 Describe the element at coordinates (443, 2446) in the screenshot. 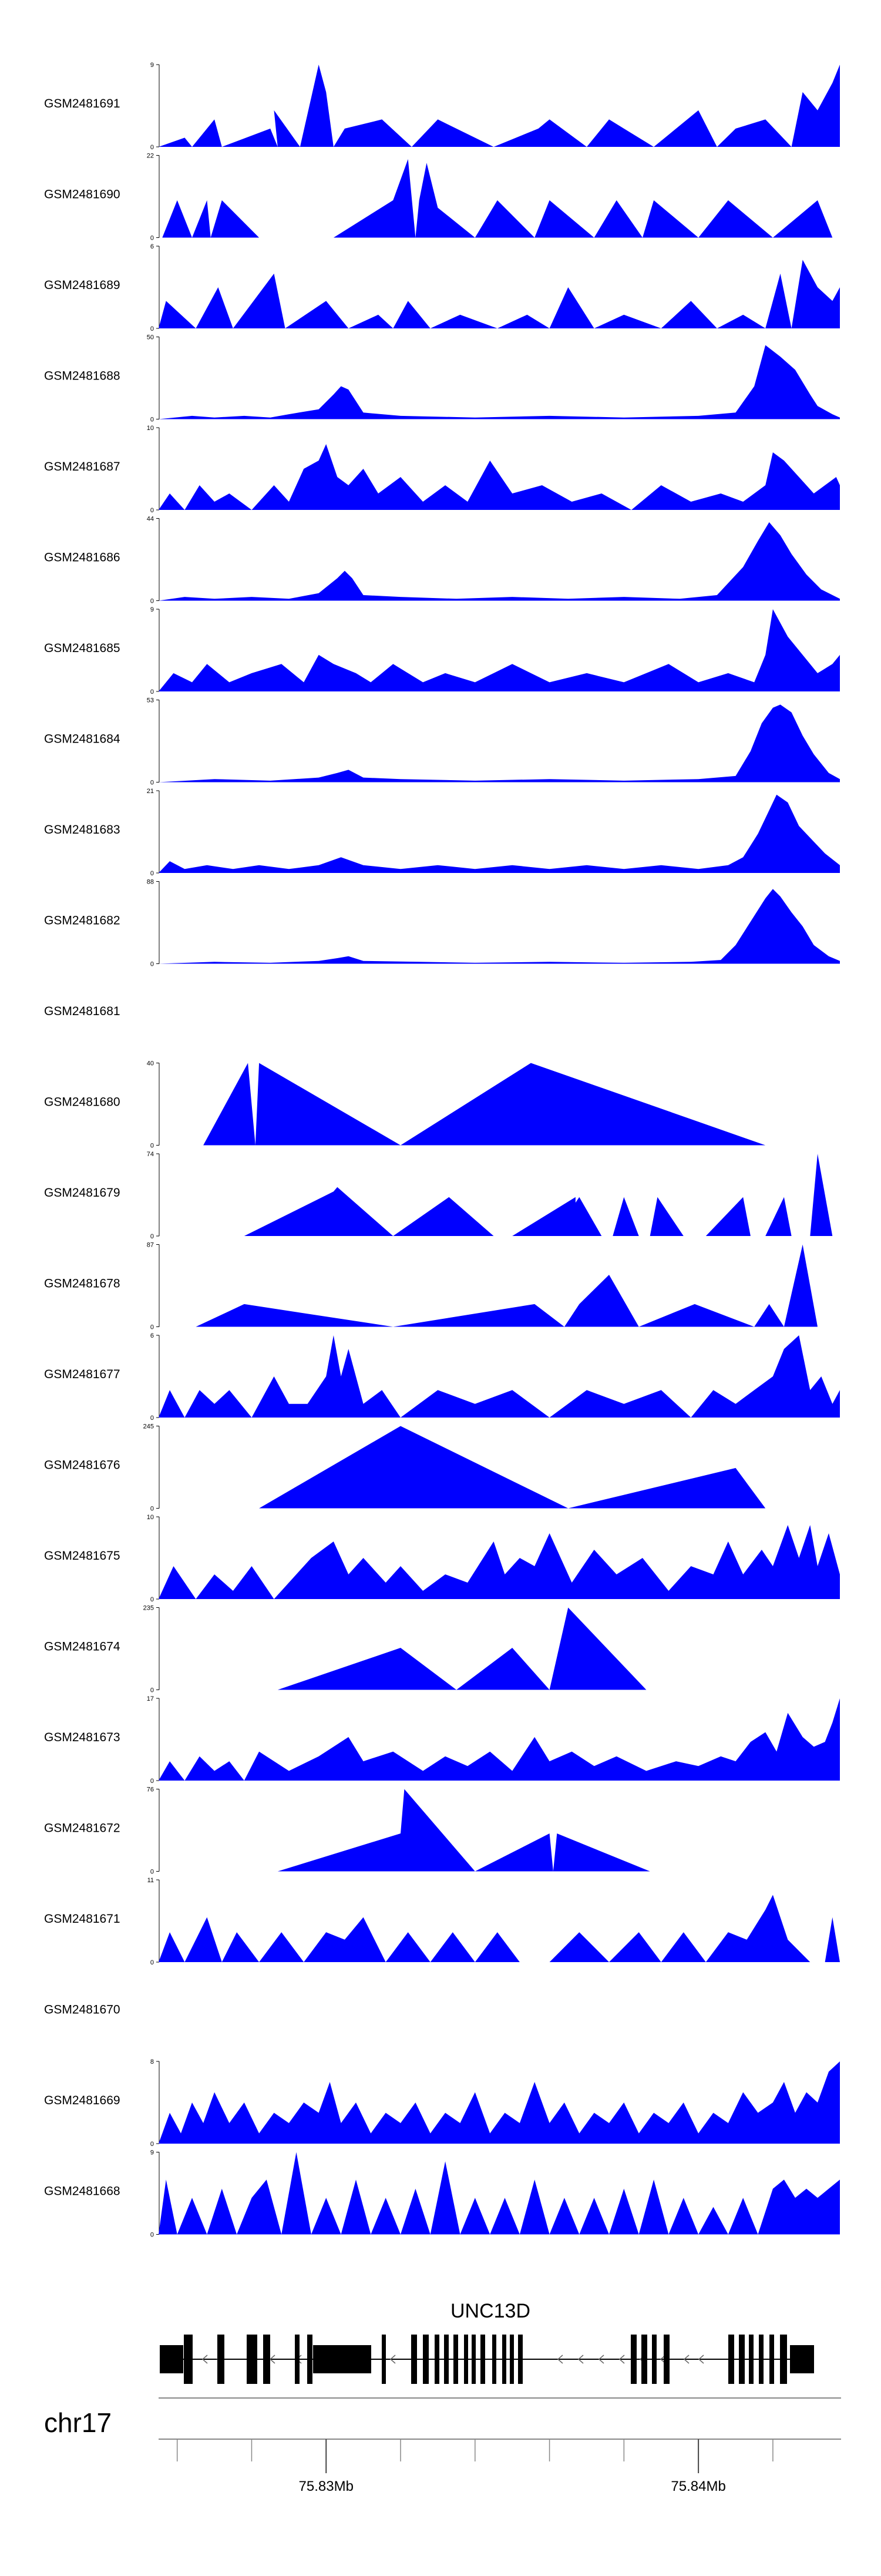

I see `genome-axis: chr17 75.83Mb 75.84Mb` at that location.